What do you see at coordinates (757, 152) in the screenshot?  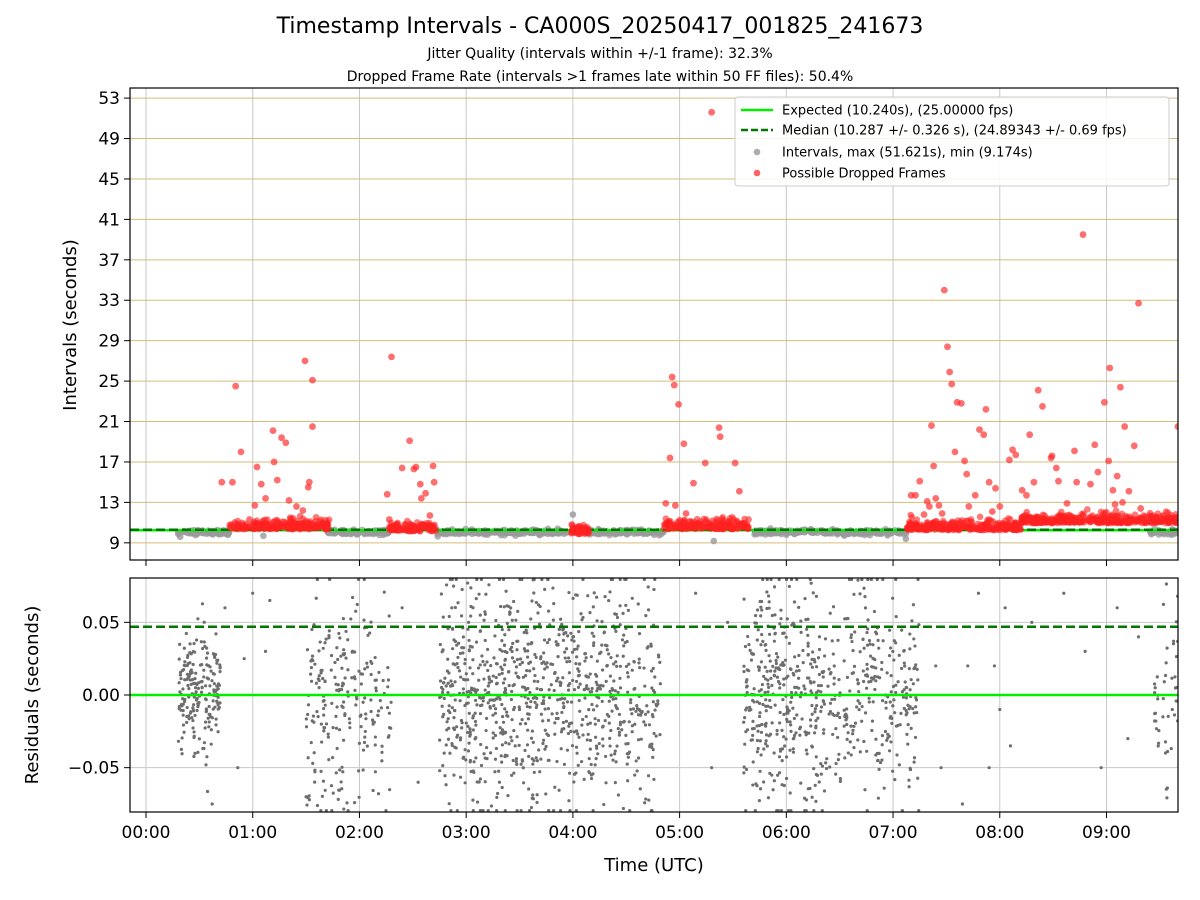 I see `legend-intervals-swatch` at bounding box center [757, 152].